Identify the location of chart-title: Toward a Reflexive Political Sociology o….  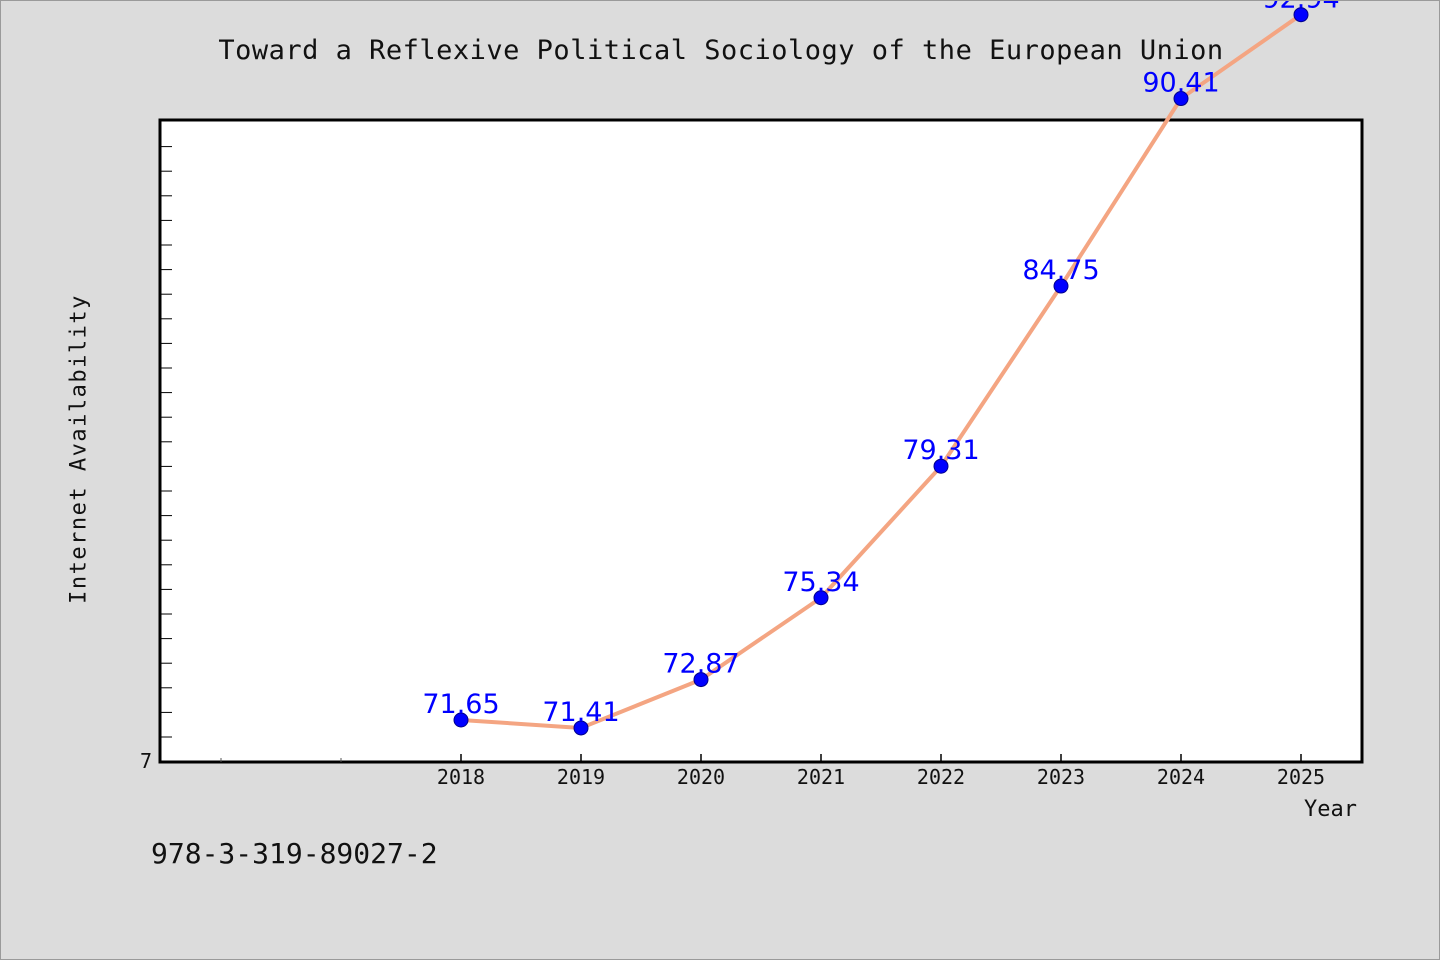
(721, 50).